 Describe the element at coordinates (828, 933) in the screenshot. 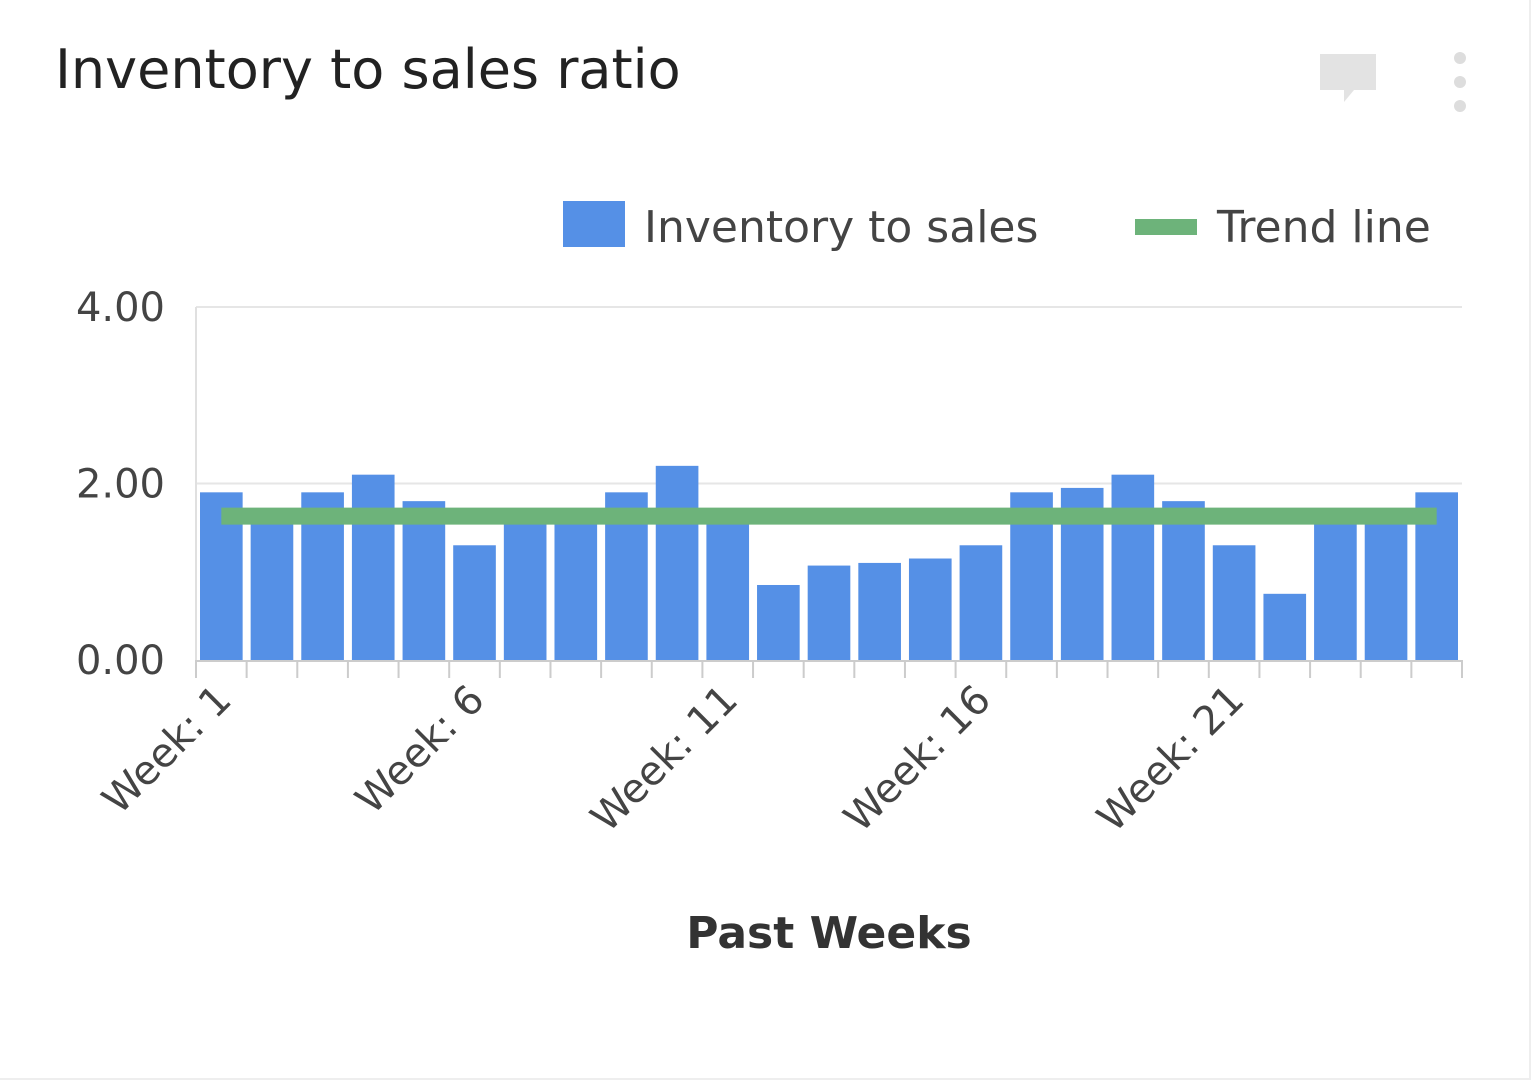

I see `x-axis-title: Past Weeks` at that location.